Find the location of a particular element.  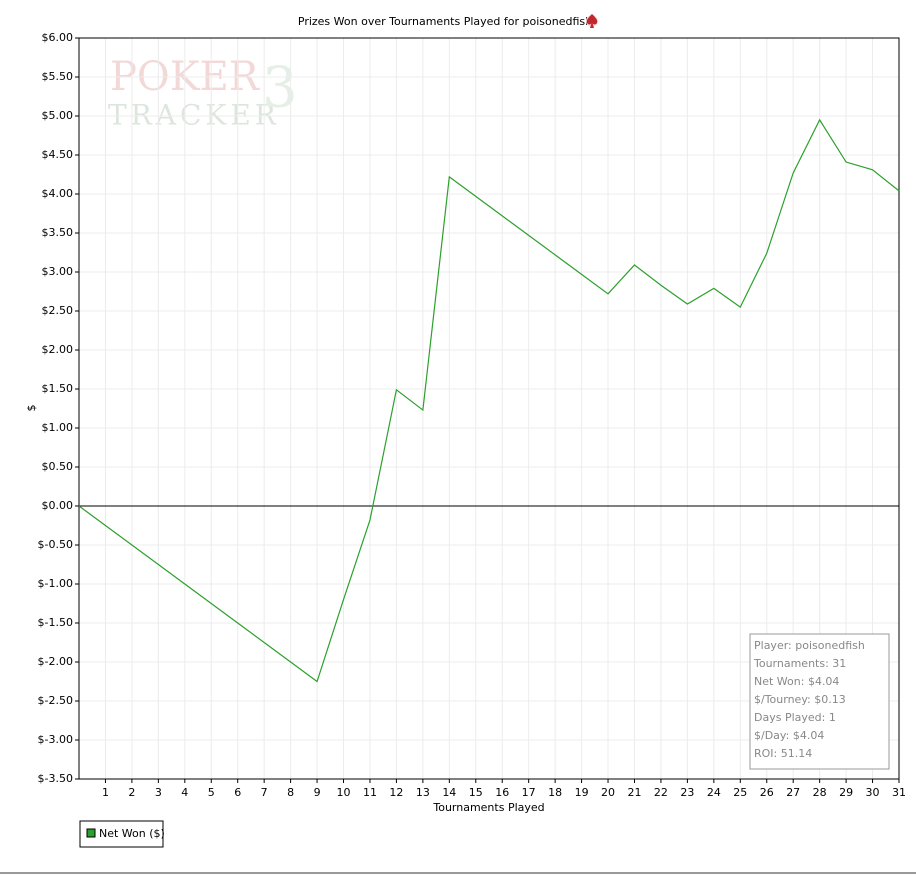

x-tick-label: 19 is located at coordinates (582, 792).